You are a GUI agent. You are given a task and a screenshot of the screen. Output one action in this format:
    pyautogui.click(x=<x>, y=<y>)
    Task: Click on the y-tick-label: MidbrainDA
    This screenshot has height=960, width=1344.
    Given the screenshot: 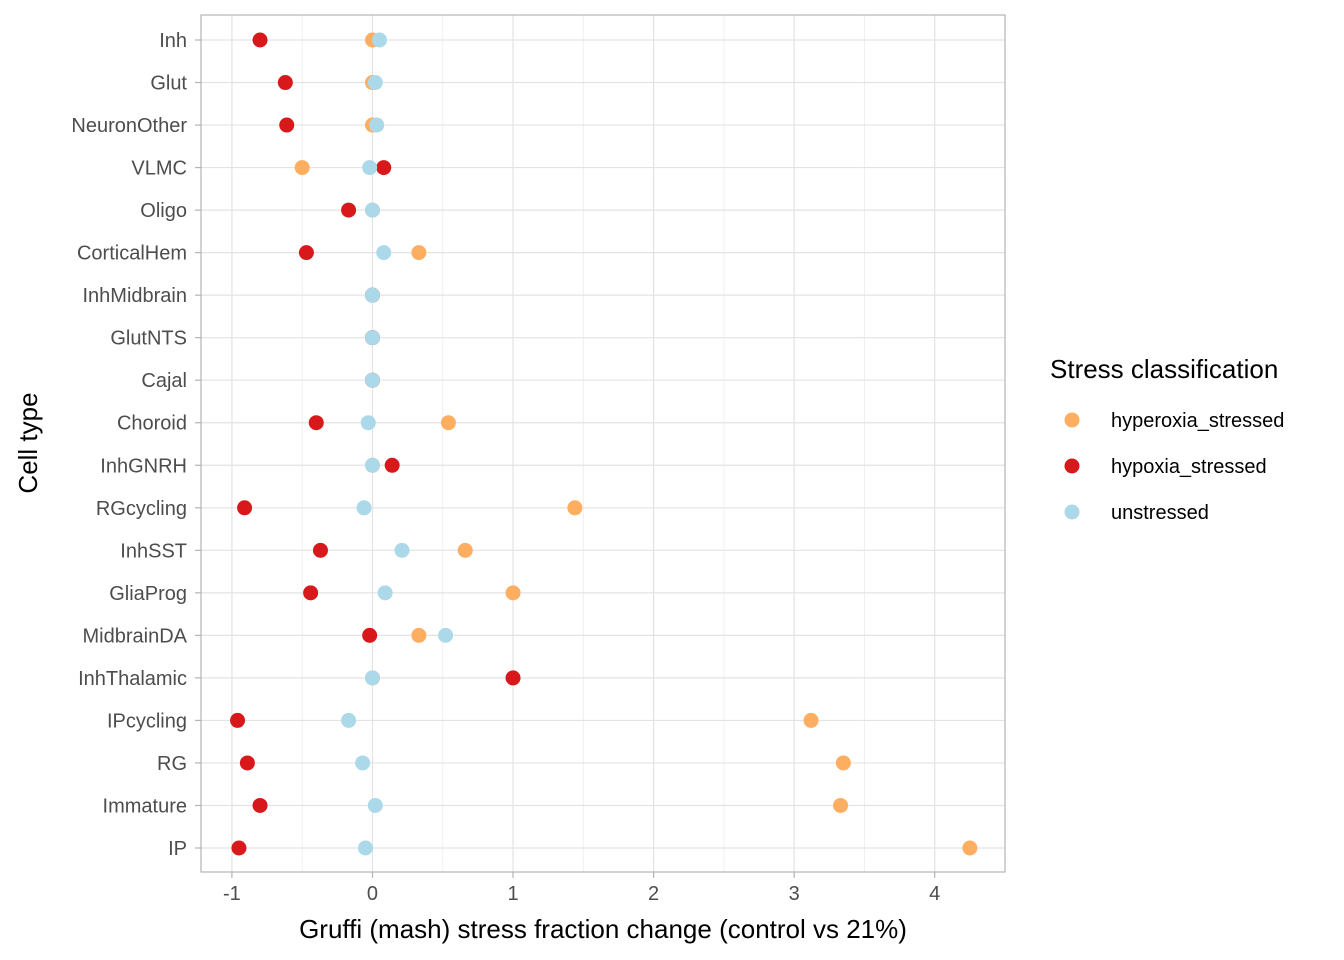 What is the action you would take?
    pyautogui.click(x=135, y=636)
    